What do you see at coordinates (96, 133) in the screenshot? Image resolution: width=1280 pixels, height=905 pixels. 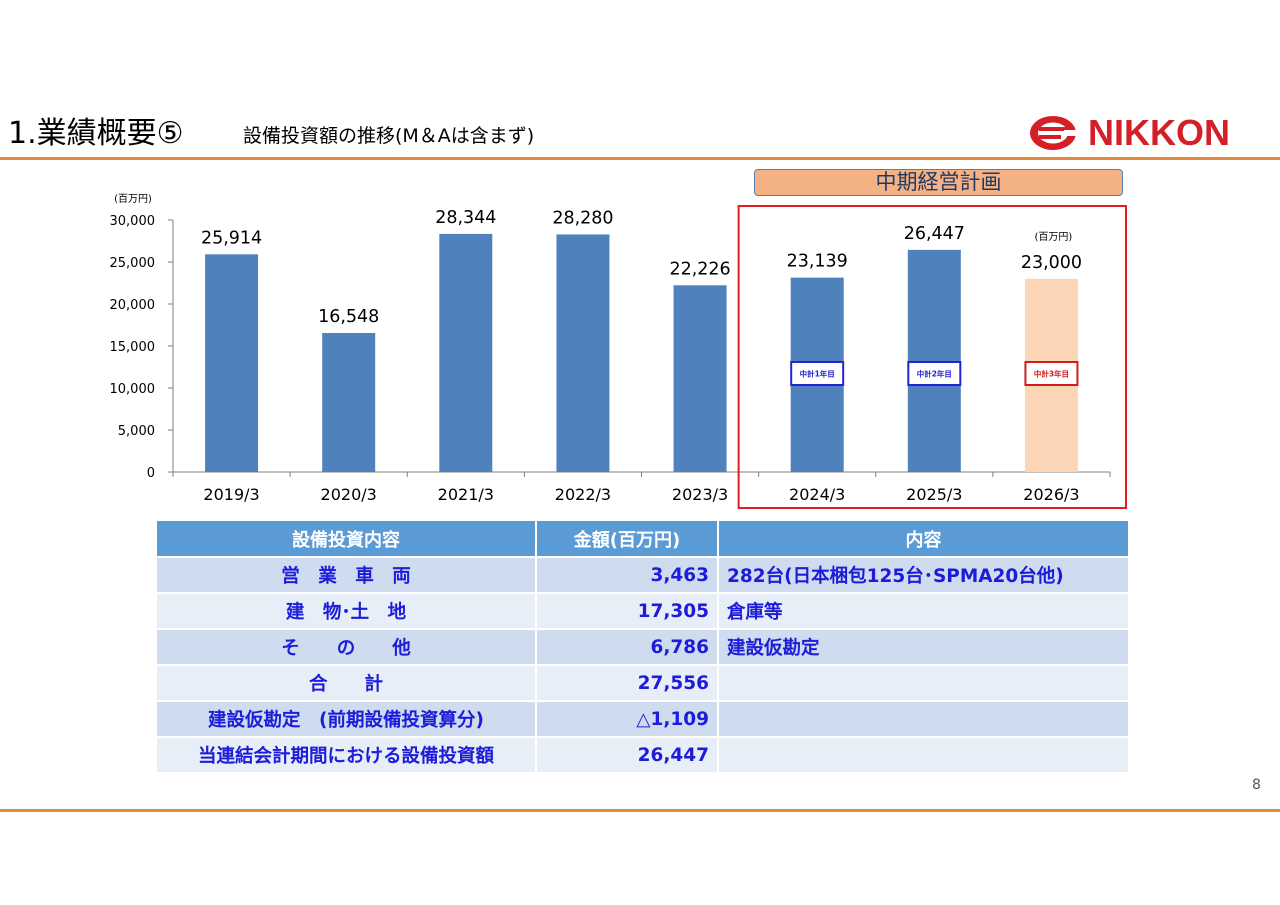 I see `page-title: 1.業績概要⑤` at bounding box center [96, 133].